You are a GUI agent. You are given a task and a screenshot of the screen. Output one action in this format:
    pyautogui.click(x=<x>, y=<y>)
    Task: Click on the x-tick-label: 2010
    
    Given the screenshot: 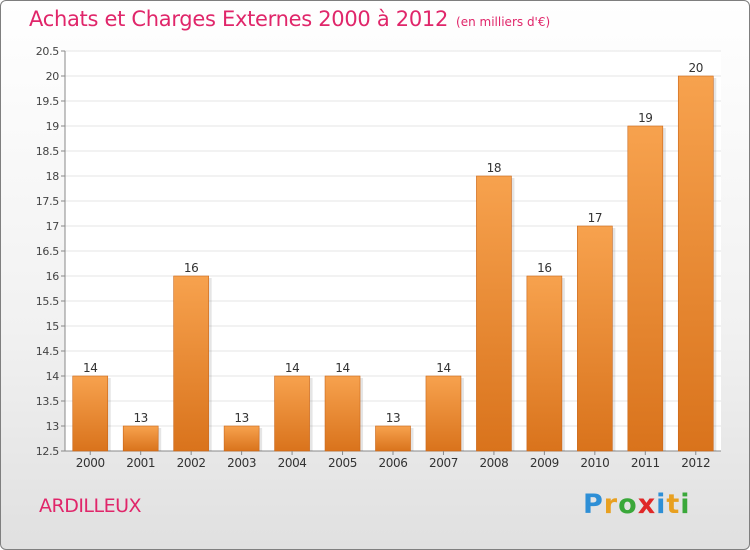 What is the action you would take?
    pyautogui.click(x=594, y=463)
    